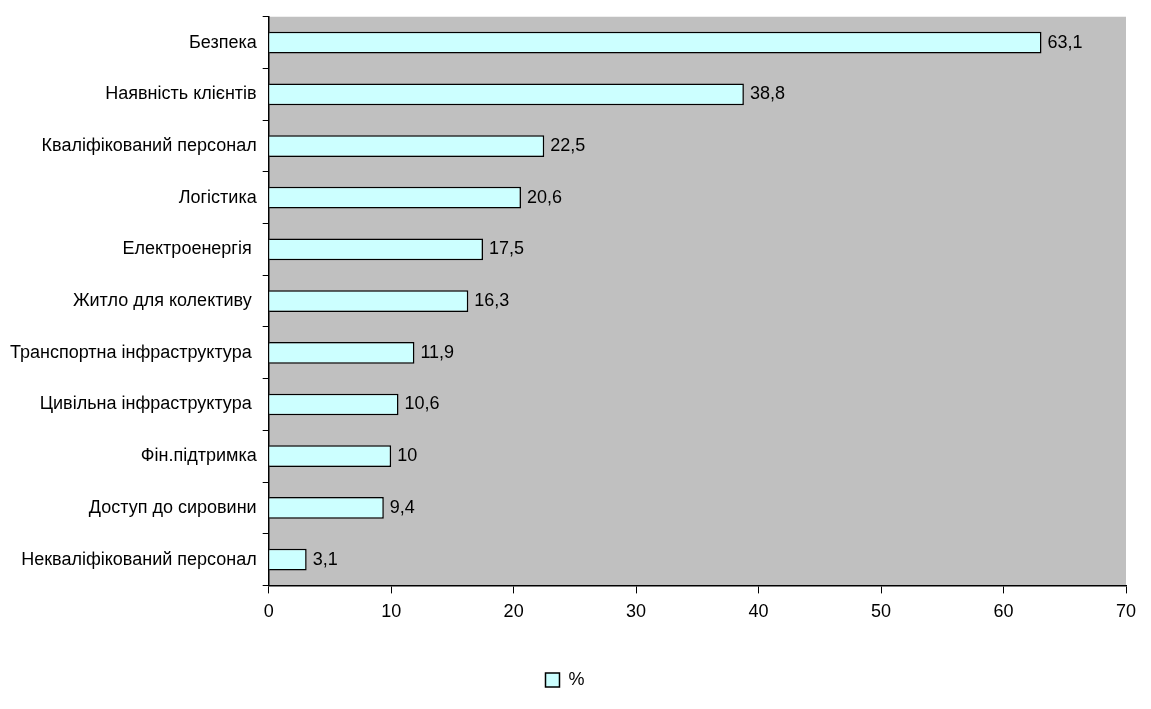 The width and height of the screenshot is (1151, 709). I want to click on y-tick-label: Цивільна інфраструктура, so click(148, 403).